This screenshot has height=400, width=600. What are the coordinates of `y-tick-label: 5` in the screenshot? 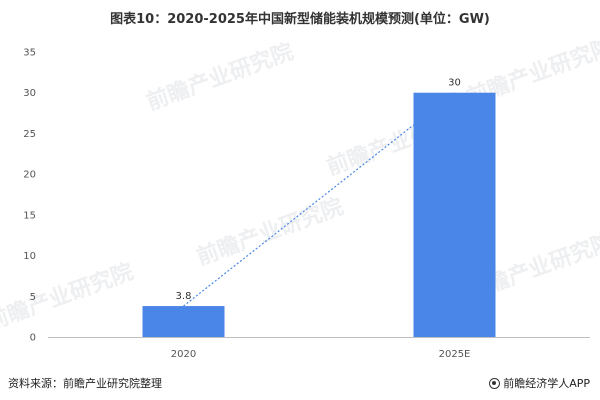 It's located at (33, 297).